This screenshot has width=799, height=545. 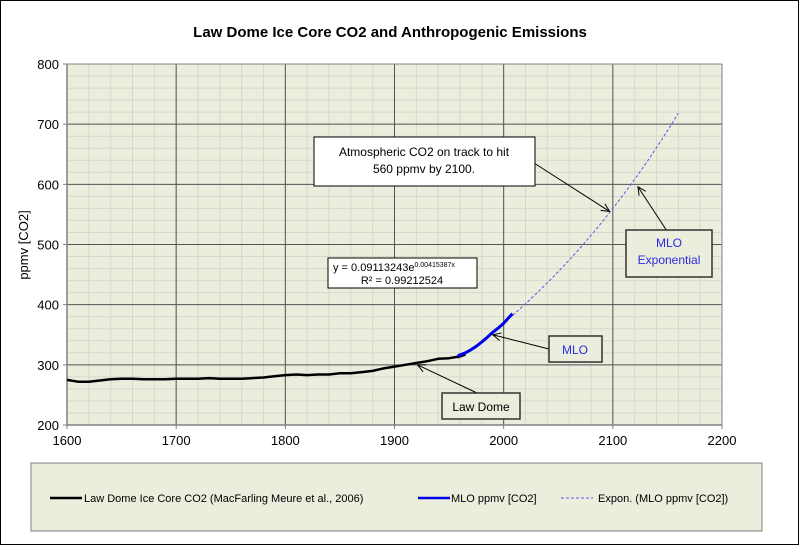 I want to click on y-tick-label: 600, so click(x=48, y=184).